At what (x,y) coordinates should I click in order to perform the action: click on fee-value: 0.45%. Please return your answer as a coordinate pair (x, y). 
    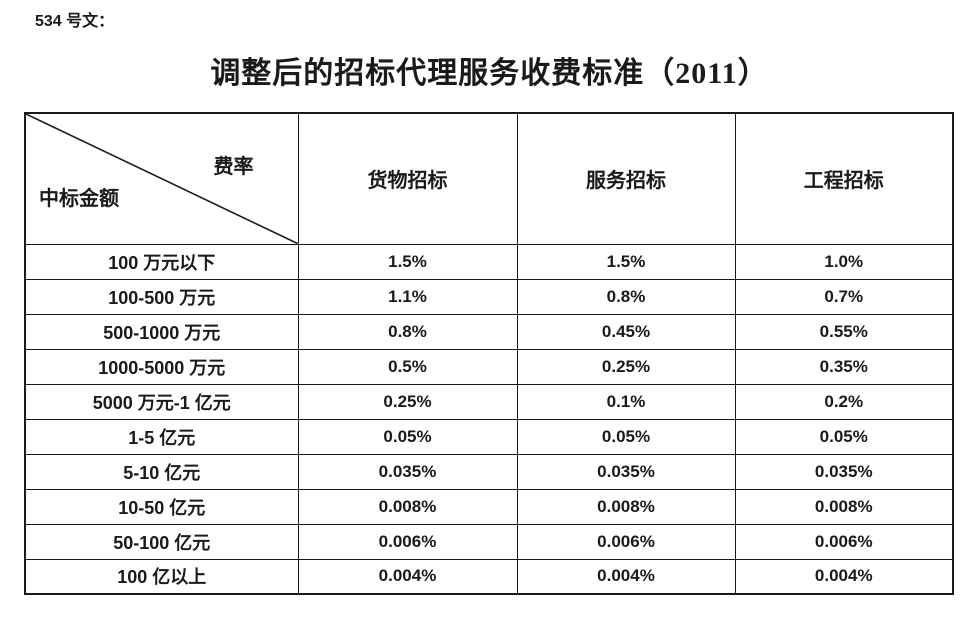
    Looking at the image, I should click on (626, 331).